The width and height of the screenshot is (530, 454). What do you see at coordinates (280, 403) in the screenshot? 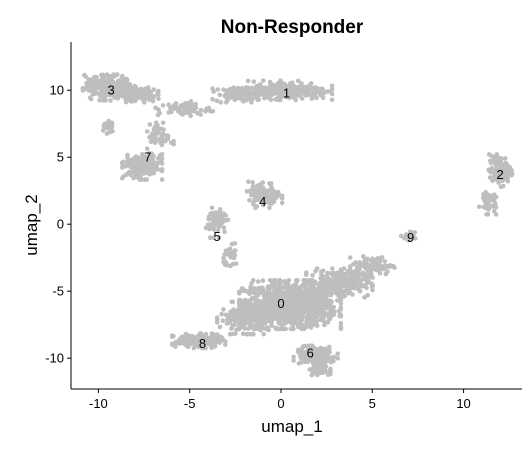
I see `x-tick-label: 0` at bounding box center [280, 403].